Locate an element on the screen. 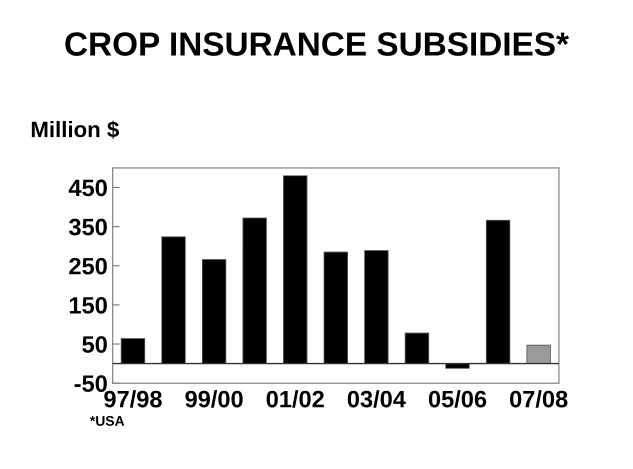 Image resolution: width=633 pixels, height=469 pixels. x-tick-label: 07/08 is located at coordinates (539, 399).